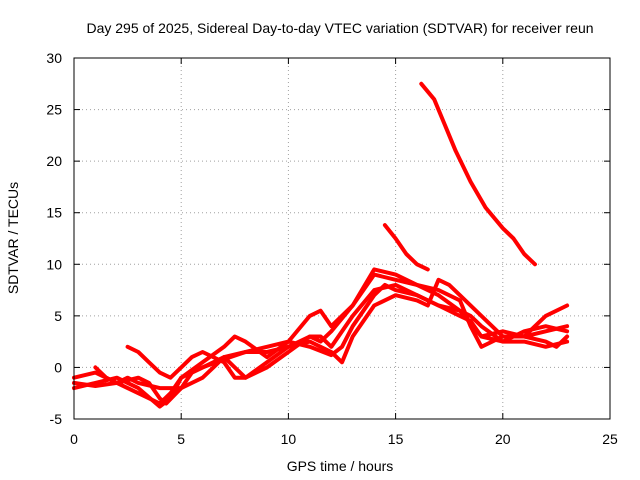 Image resolution: width=640 pixels, height=480 pixels. I want to click on y-tick-label: 20, so click(54, 161).